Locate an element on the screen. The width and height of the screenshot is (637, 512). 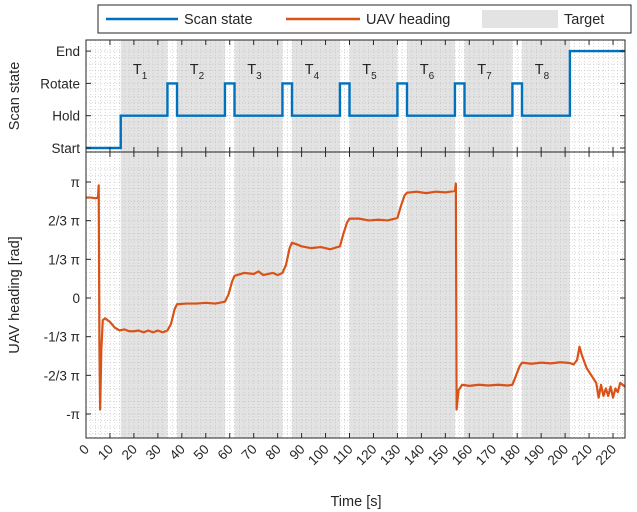
legend: Scan state UAV heading Target is located at coordinates (364, 19).